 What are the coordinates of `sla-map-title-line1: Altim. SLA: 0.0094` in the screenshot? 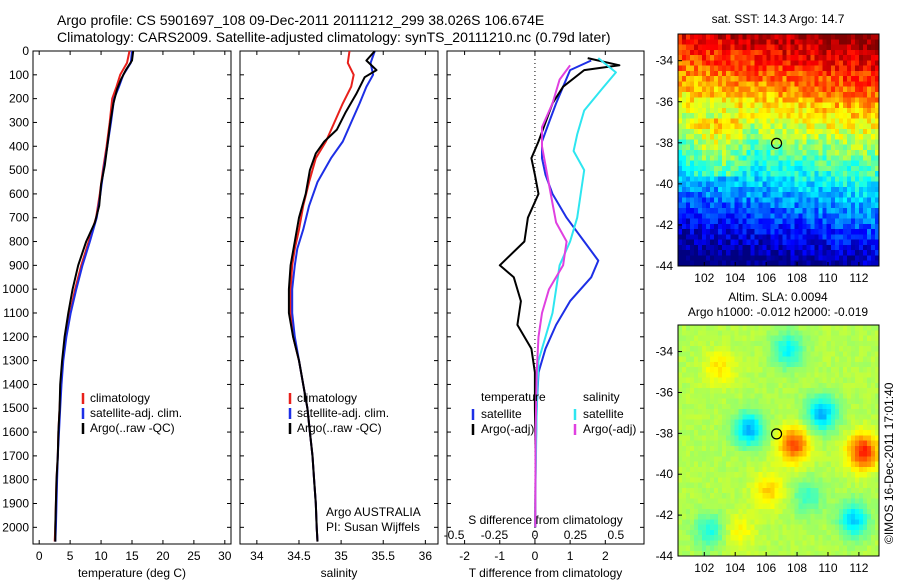 It's located at (778, 297).